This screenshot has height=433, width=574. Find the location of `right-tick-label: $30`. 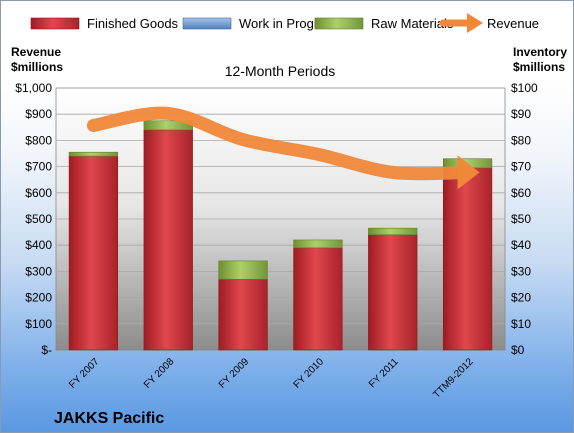

right-tick-label: $30 is located at coordinates (521, 271).